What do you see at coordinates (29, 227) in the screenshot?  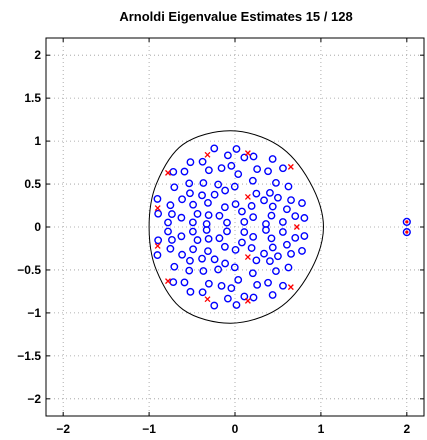 I see `y-tick-labels: −2 −1.5 −1 −0.5 0 0.5 1 1.5 2` at bounding box center [29, 227].